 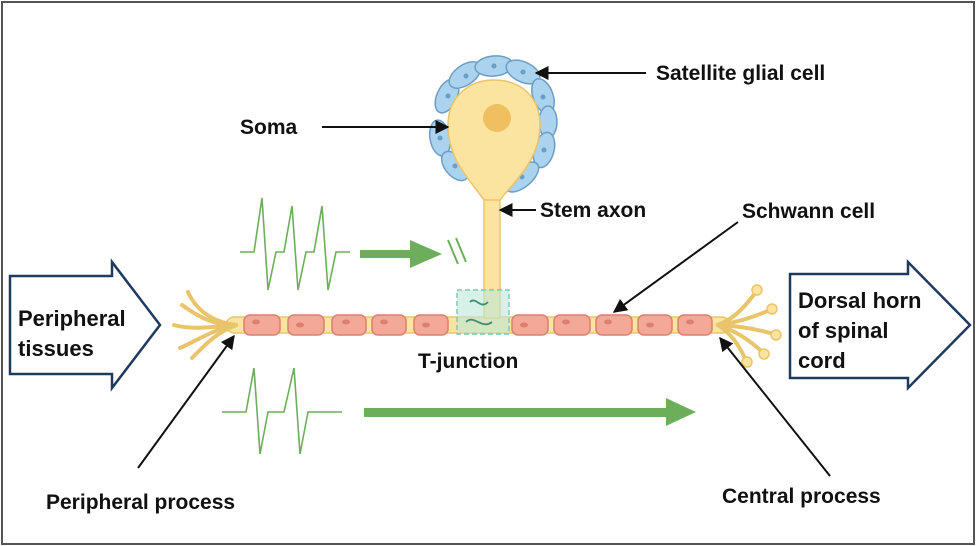 What do you see at coordinates (56, 348) in the screenshot?
I see `peripheral-tissues-line2: tissues` at bounding box center [56, 348].